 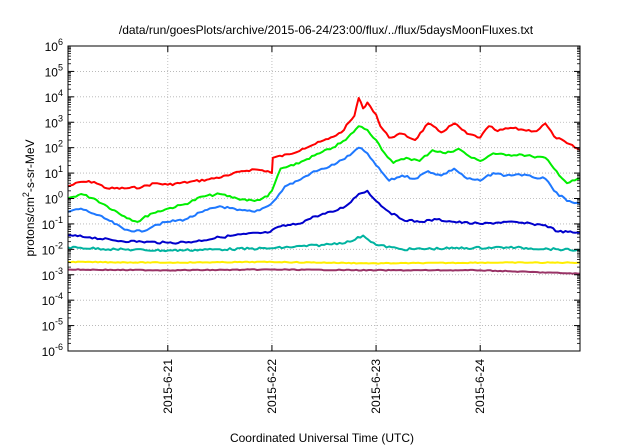 What do you see at coordinates (59, 296) in the screenshot?
I see `y-tick-label-exponent: -4` at bounding box center [59, 296].